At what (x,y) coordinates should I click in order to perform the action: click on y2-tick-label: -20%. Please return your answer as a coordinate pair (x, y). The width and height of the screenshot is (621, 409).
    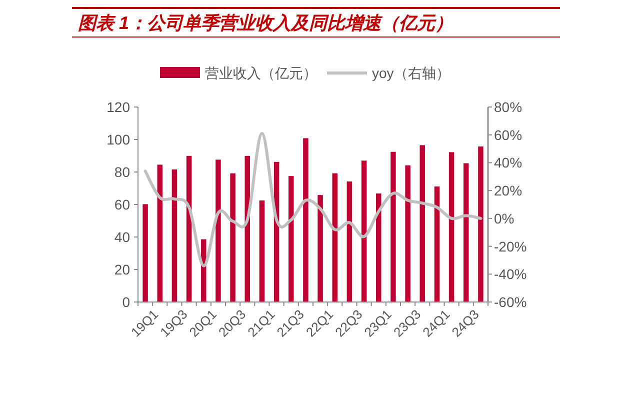
    Looking at the image, I should click on (510, 246).